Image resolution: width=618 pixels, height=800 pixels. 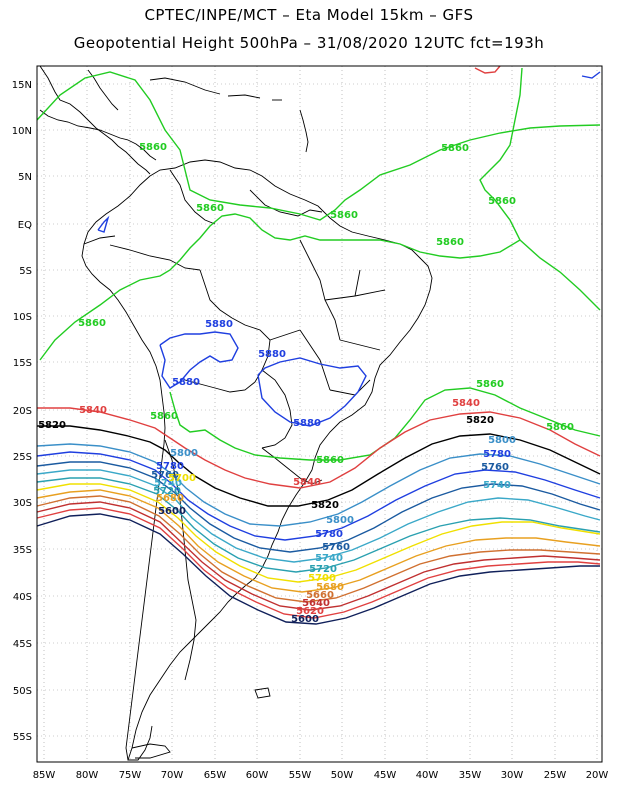 I want to click on state-borders, so click(x=327, y=317).